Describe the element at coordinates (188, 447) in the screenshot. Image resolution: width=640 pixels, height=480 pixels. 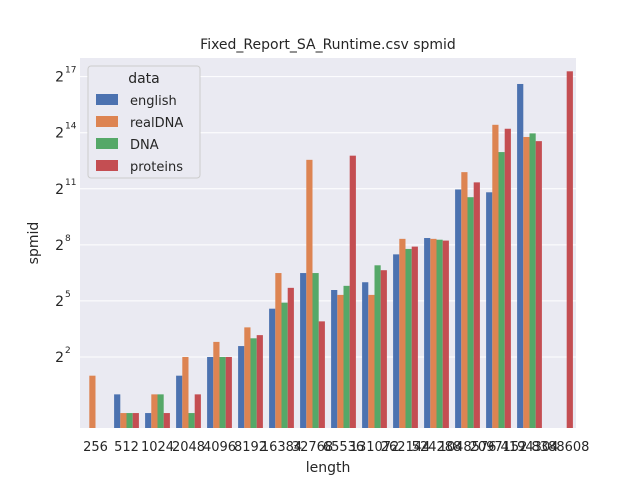
I see `x-tick-label: 2048` at that location.